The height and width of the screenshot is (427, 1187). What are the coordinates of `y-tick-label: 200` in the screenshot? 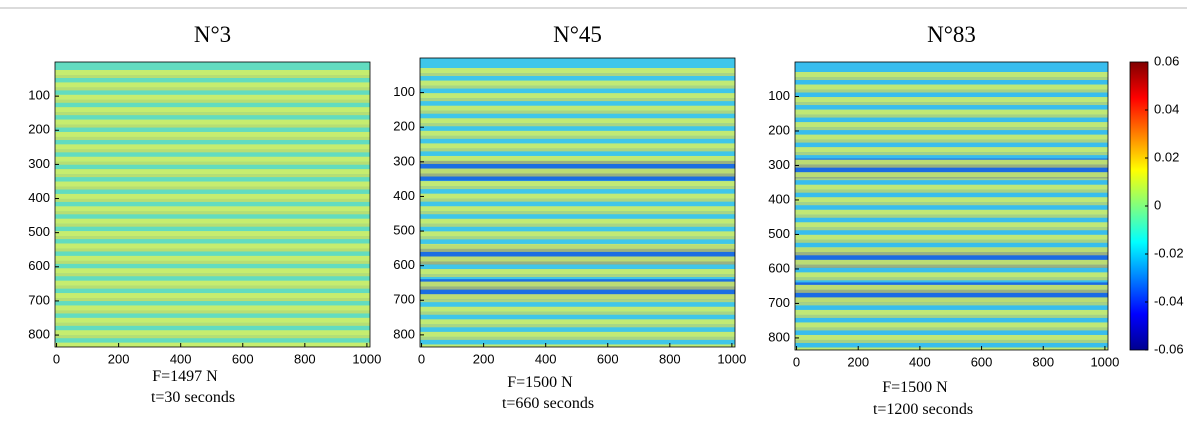 It's located at (779, 129).